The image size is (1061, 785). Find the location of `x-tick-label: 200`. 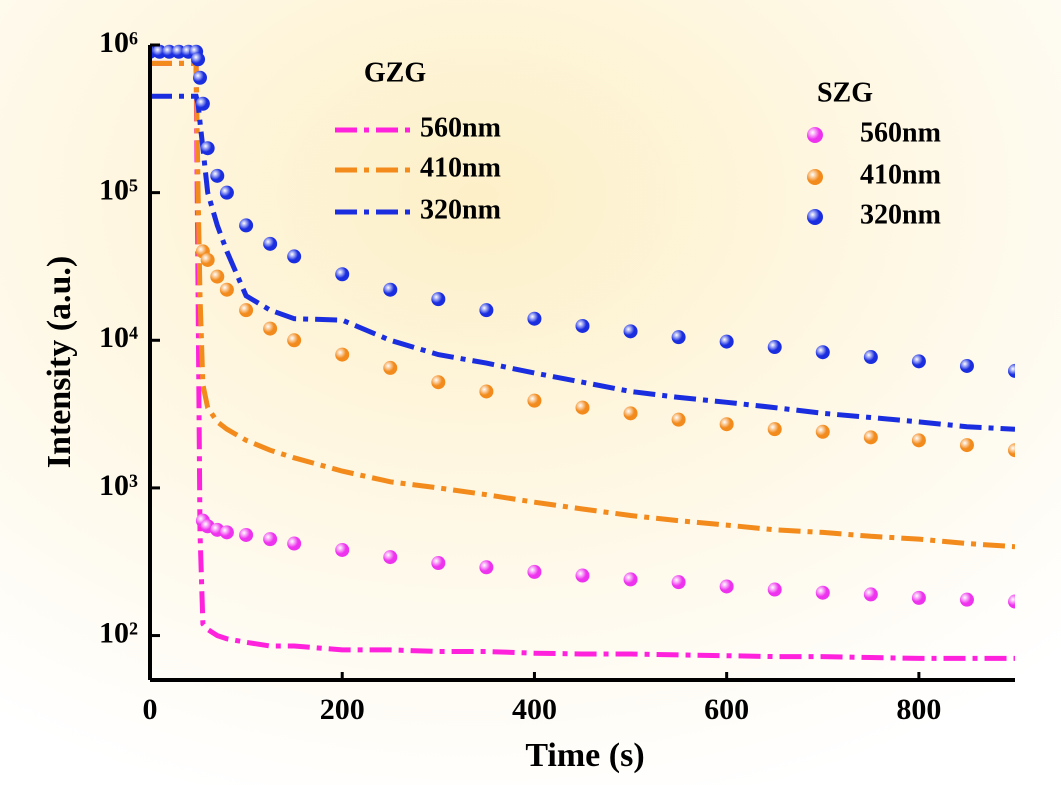

x-tick-label: 200 is located at coordinates (342, 709).